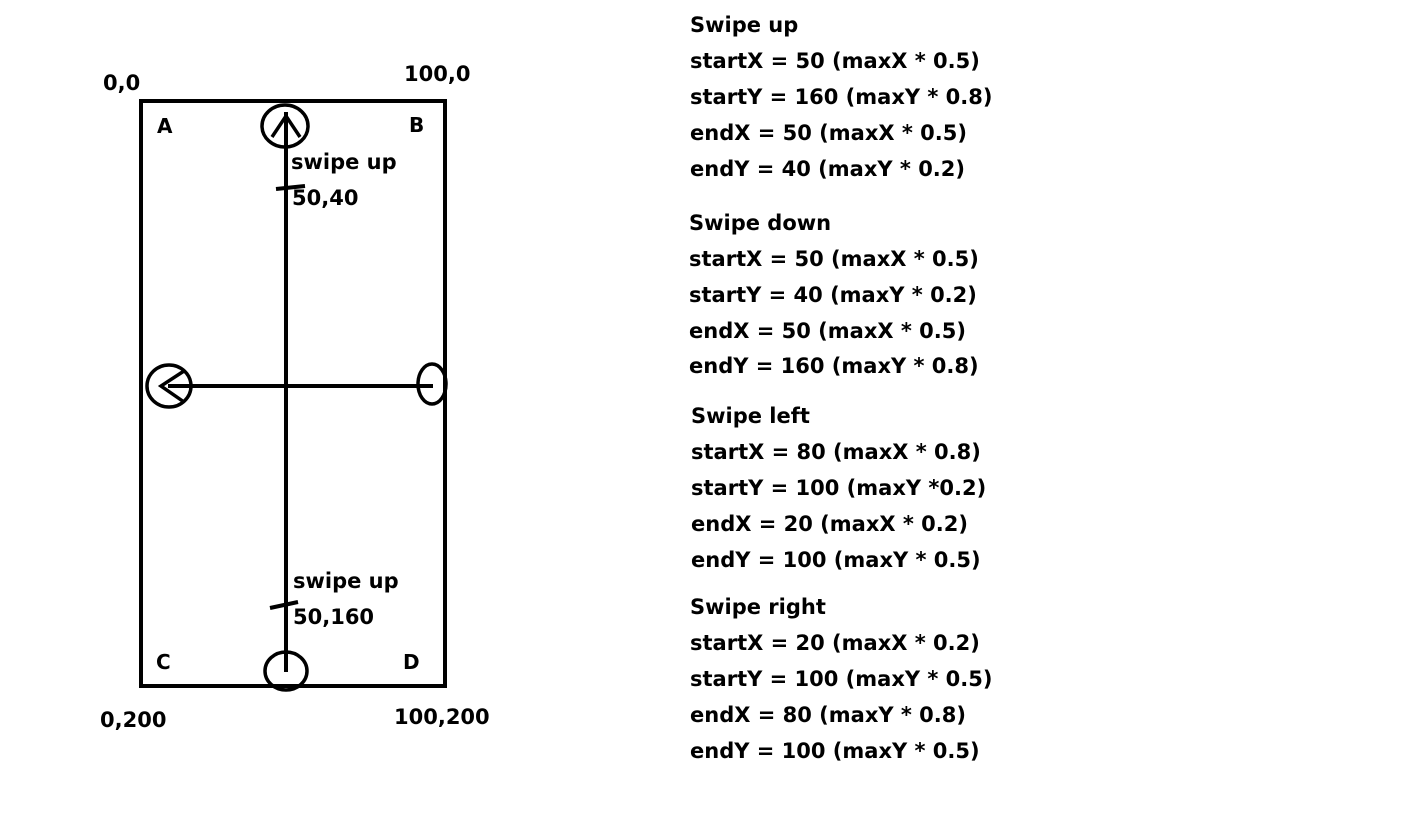 This screenshot has height=826, width=1406. Describe the element at coordinates (835, 61) in the screenshot. I see `swipe-up-line: startX = 50 (maxX * 0.5)` at that location.